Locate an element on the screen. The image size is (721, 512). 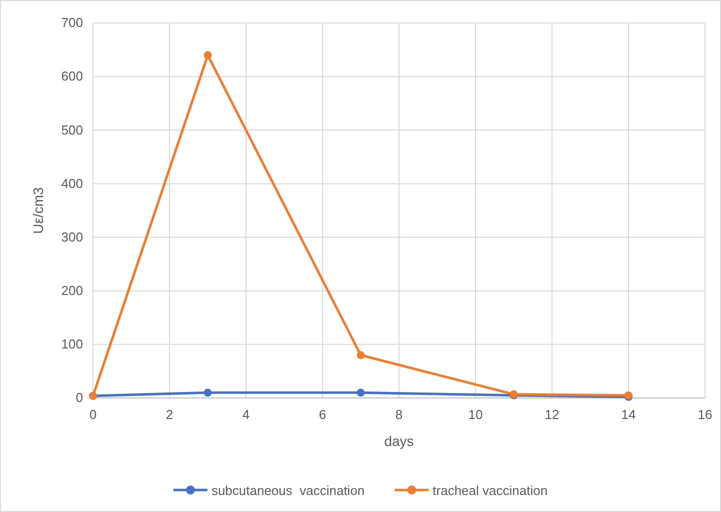
x-tick-label: 2 is located at coordinates (170, 414).